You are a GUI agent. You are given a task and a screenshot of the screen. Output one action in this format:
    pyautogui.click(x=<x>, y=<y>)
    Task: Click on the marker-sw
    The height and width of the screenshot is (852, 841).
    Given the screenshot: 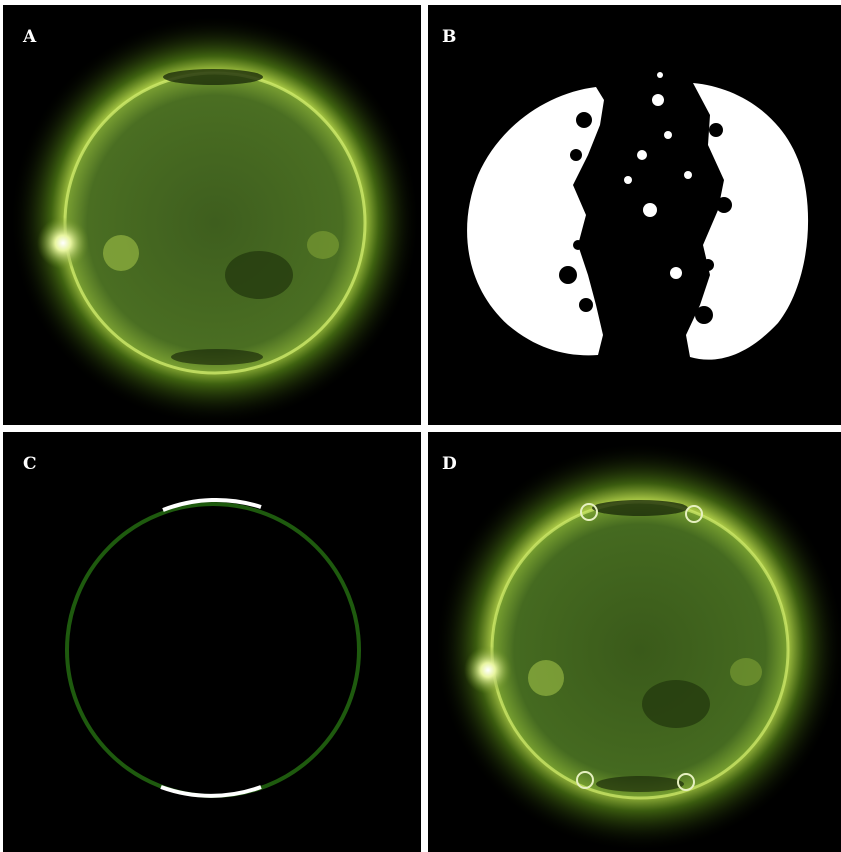 What is the action you would take?
    pyautogui.click(x=686, y=782)
    